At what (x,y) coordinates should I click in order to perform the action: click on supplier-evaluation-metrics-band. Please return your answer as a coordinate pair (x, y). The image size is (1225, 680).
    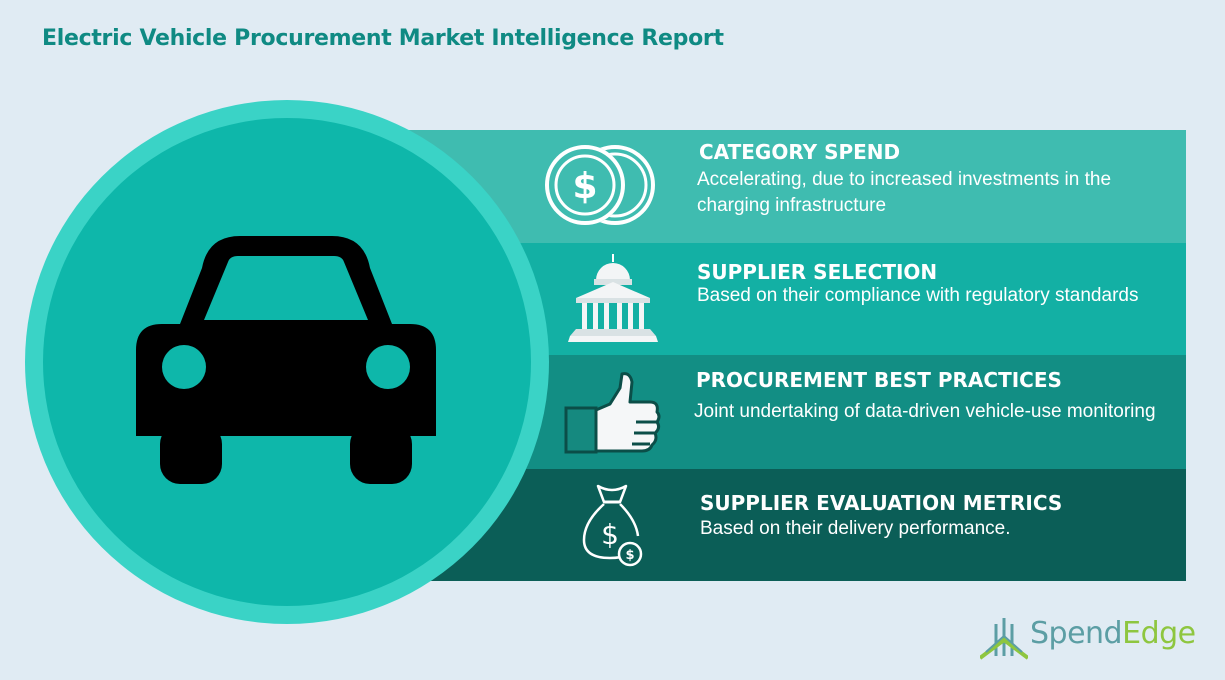
    Looking at the image, I should click on (793, 525).